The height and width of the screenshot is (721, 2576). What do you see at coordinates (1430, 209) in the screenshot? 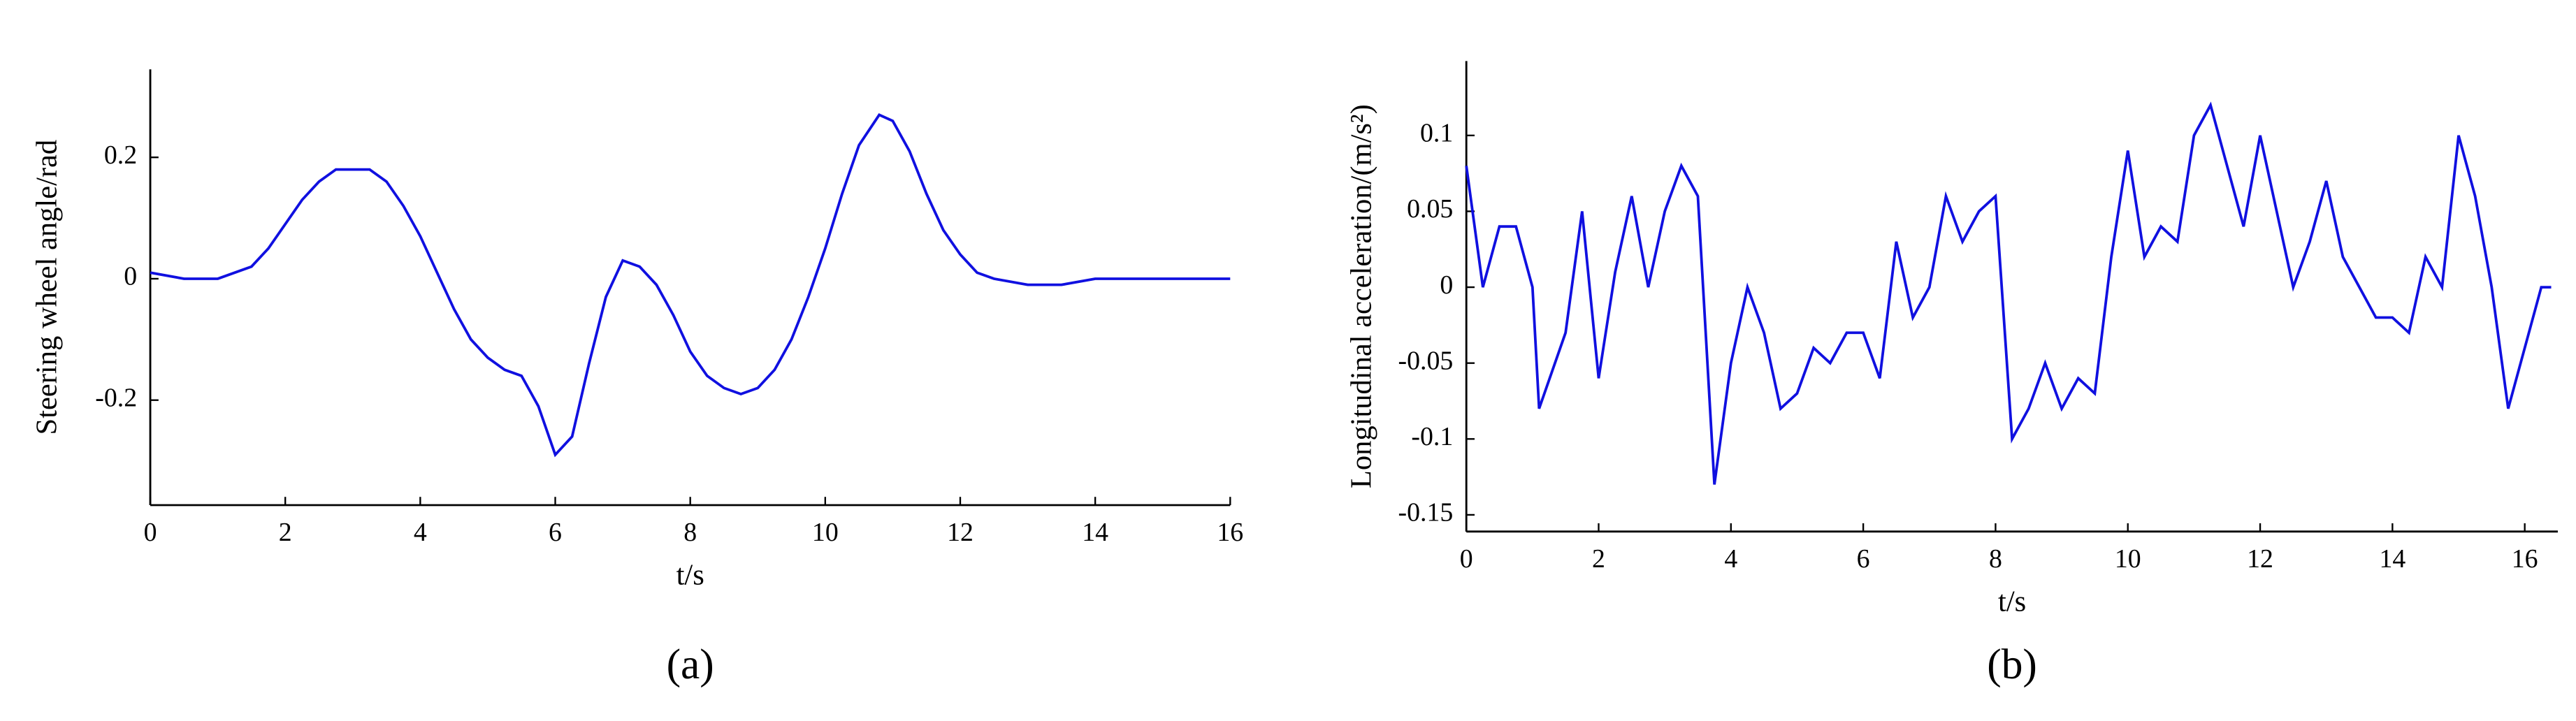
I see `y-tick-label: 0.05` at bounding box center [1430, 209].